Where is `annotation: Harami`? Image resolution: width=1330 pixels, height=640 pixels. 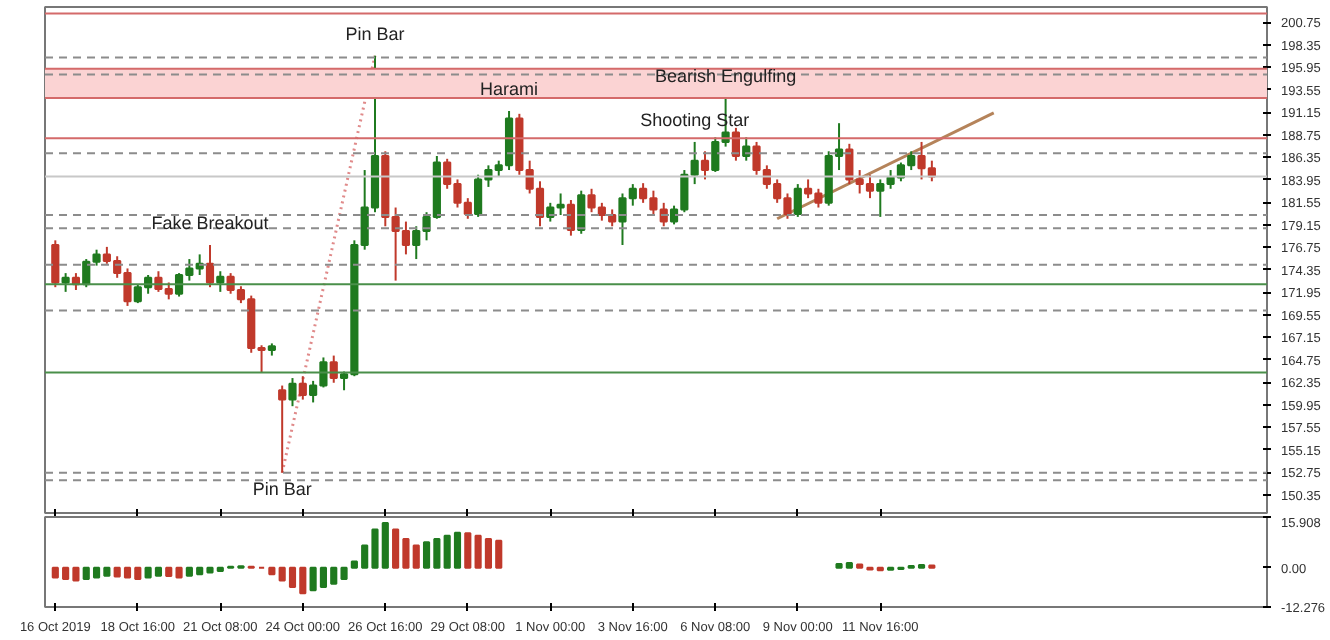
annotation: Harami is located at coordinates (509, 89).